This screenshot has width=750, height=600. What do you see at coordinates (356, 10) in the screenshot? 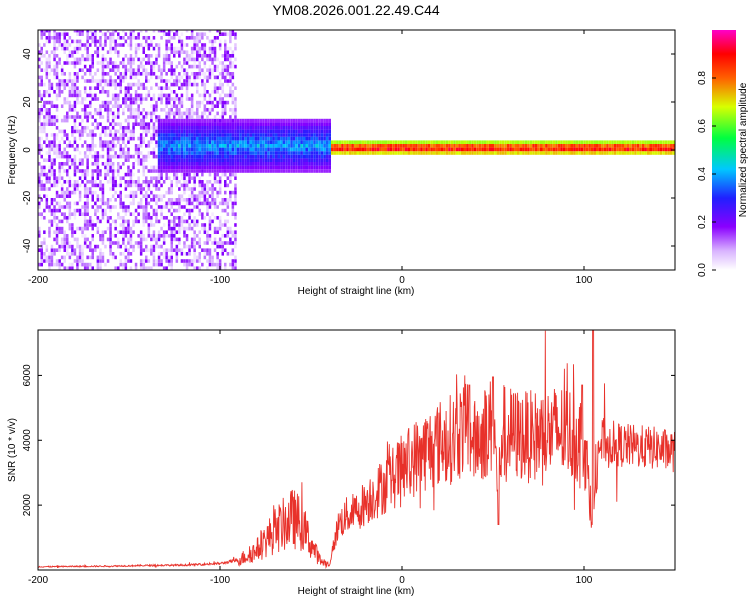
I see `figure-title: YM08.2026.001.22.49.C44` at bounding box center [356, 10].